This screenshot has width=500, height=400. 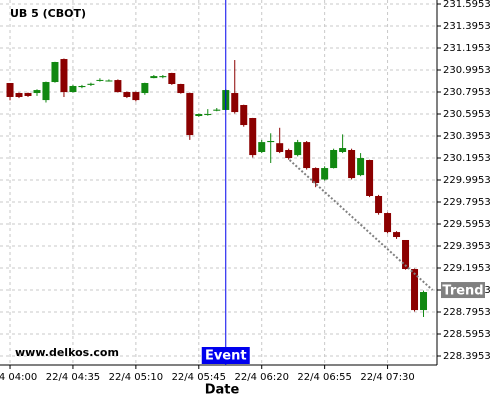 What do you see at coordinates (18, 377) in the screenshot?
I see `x-tick-label: 22/4 04:00` at bounding box center [18, 377].